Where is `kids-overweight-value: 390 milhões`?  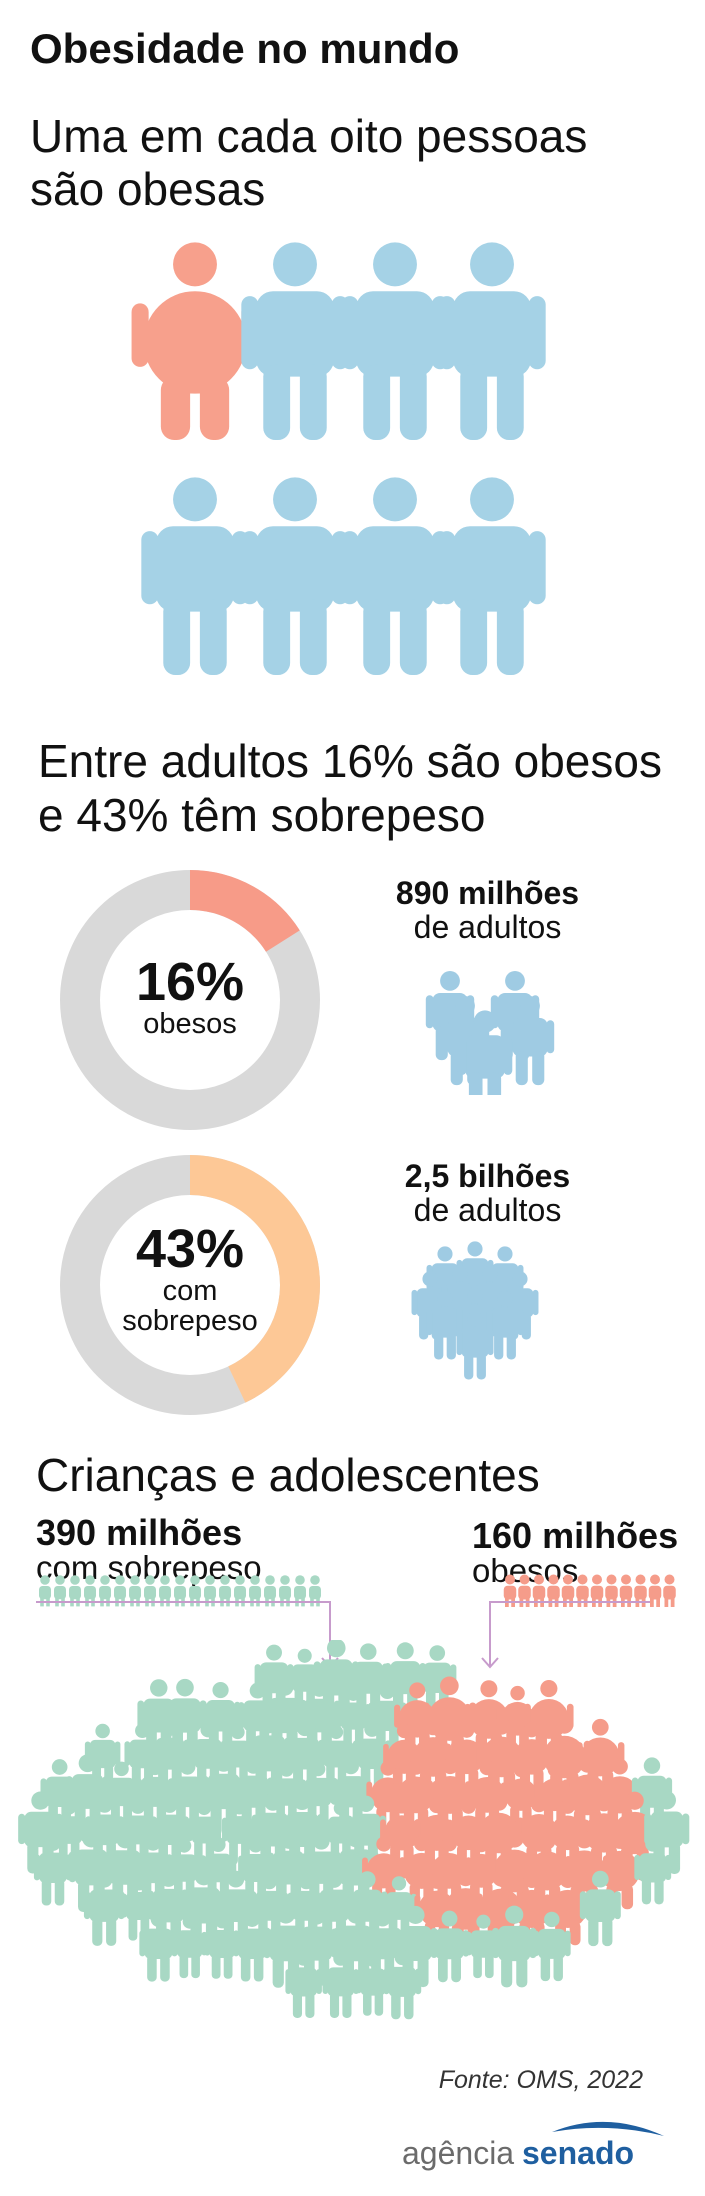 kids-overweight-value: 390 milhões is located at coordinates (149, 1533).